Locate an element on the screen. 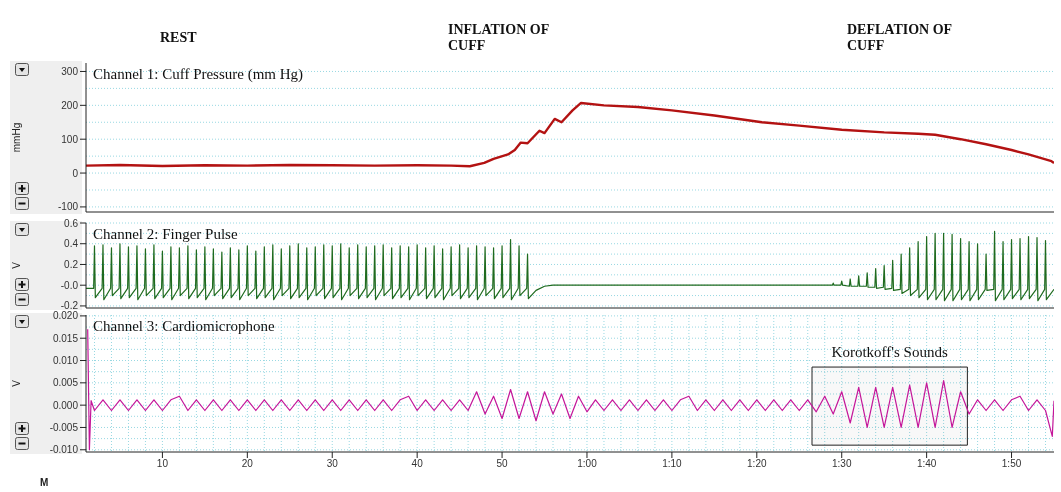 This screenshot has height=492, width=1061. y-tick-label: -0.2 is located at coordinates (69, 306).